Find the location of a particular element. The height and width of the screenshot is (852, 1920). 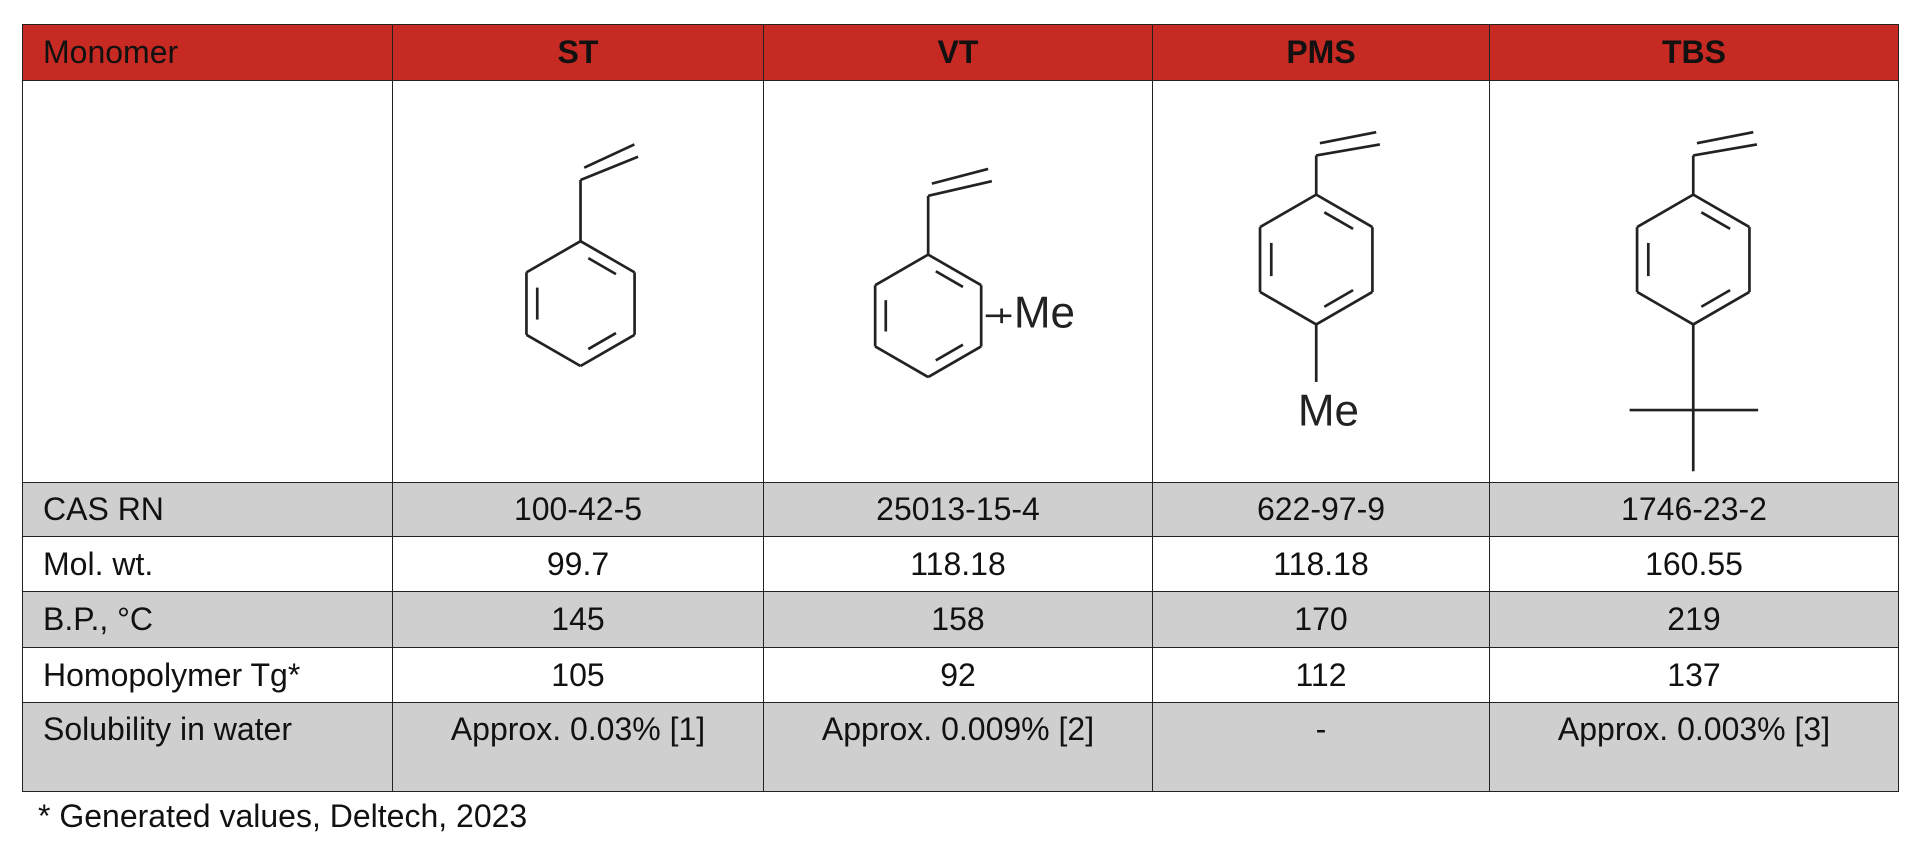

cell: Approx. 0.009% [2] is located at coordinates (958, 747).